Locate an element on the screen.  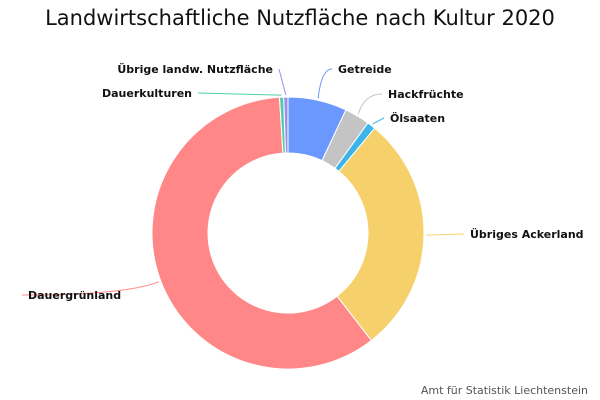
leader-line-getreide is located at coordinates (325, 83).